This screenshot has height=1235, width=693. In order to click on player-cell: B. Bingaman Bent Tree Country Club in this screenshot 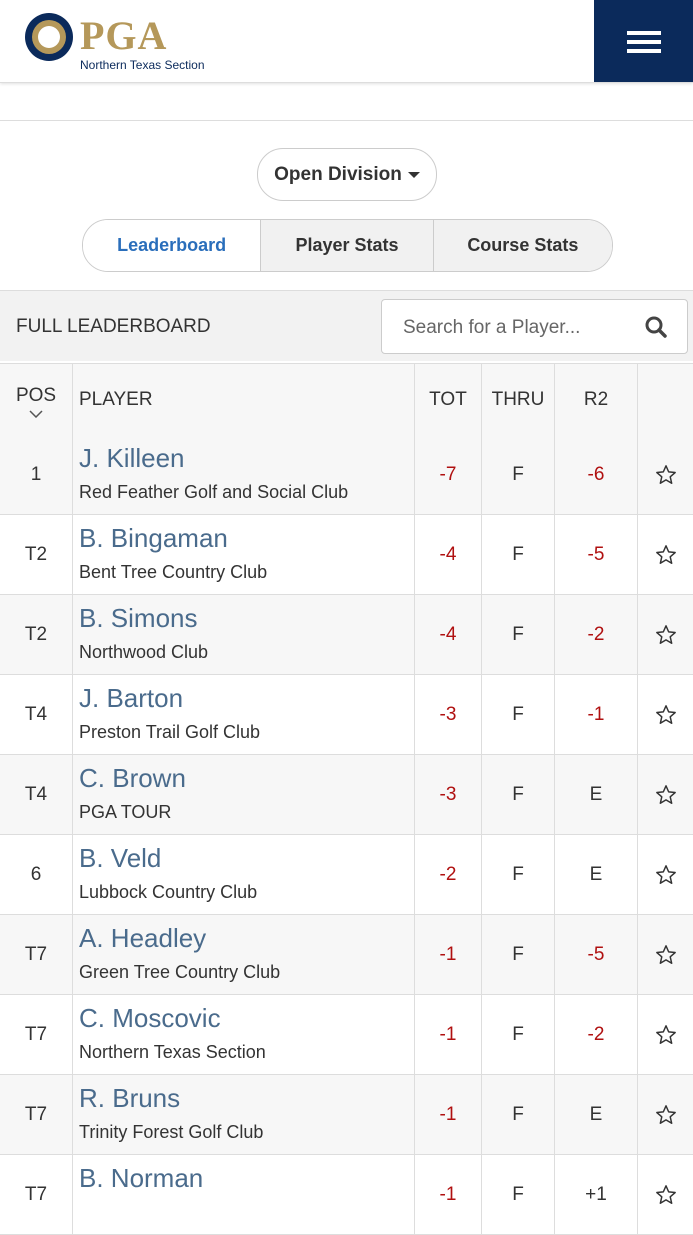, I will do `click(243, 554)`.